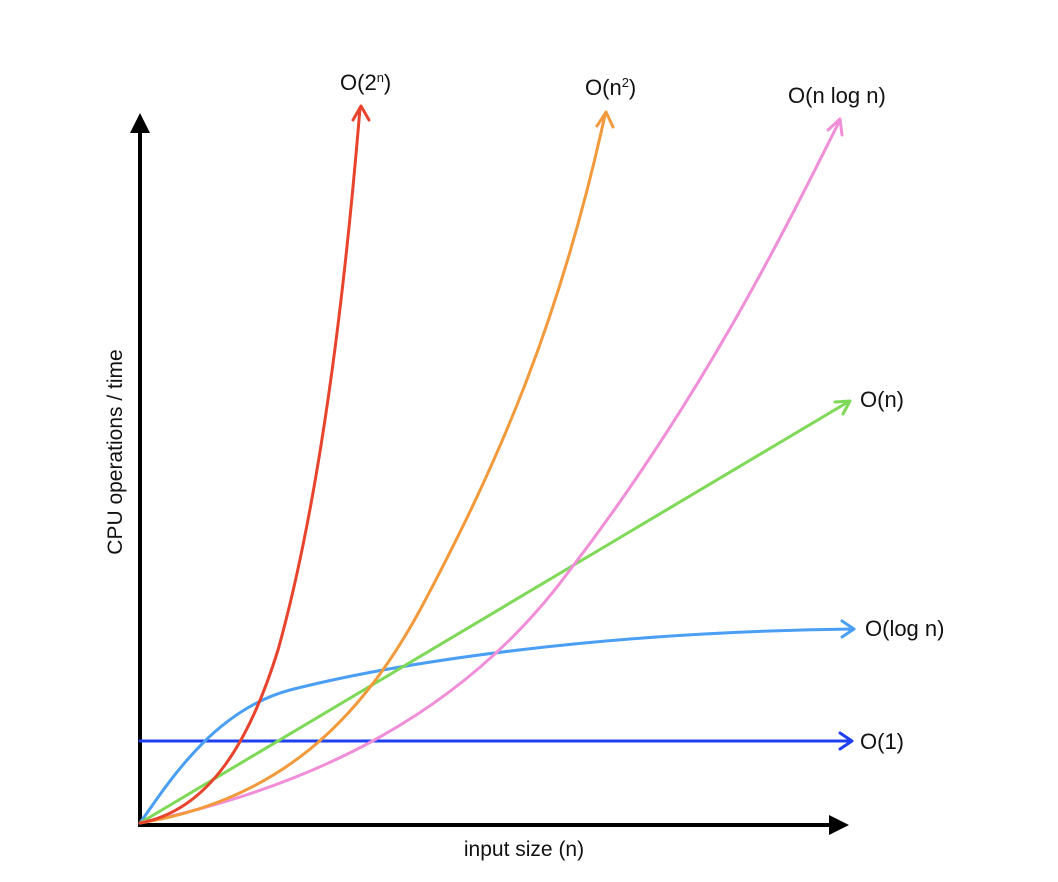 Image resolution: width=1058 pixels, height=882 pixels. Describe the element at coordinates (365, 82) in the screenshot. I see `label-exponential: O(2n)` at that location.